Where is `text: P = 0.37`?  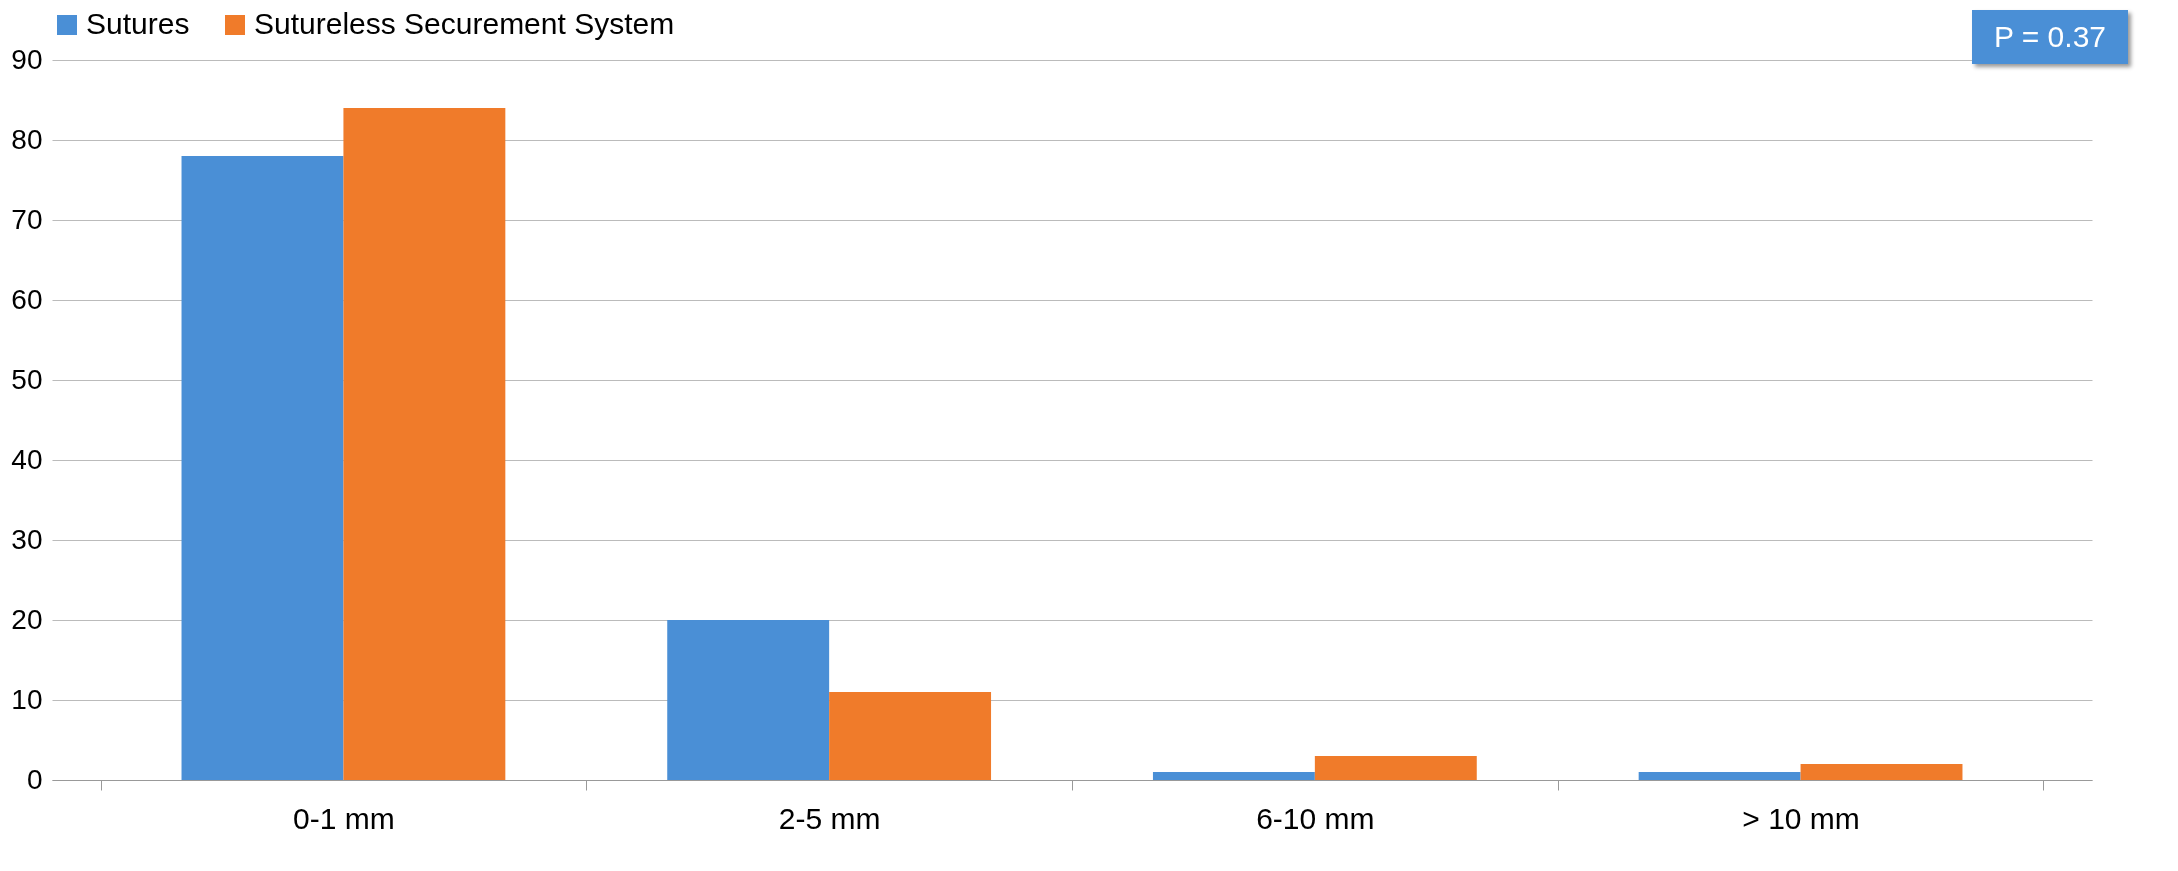
text: P = 0.37 is located at coordinates (2049, 37).